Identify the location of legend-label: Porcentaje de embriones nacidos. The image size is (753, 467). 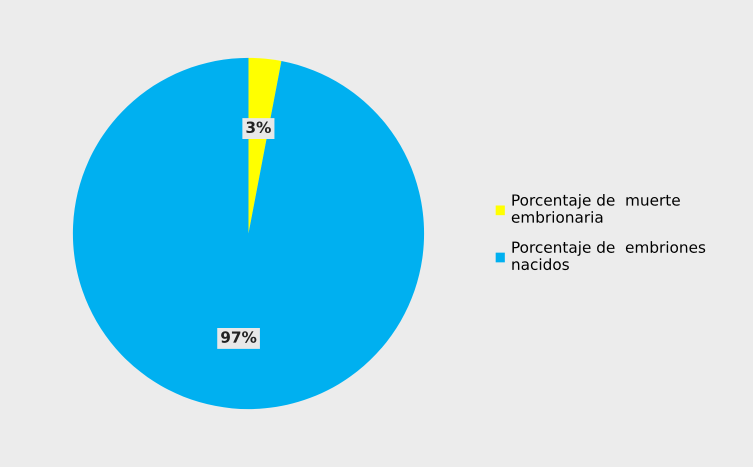
(609, 255).